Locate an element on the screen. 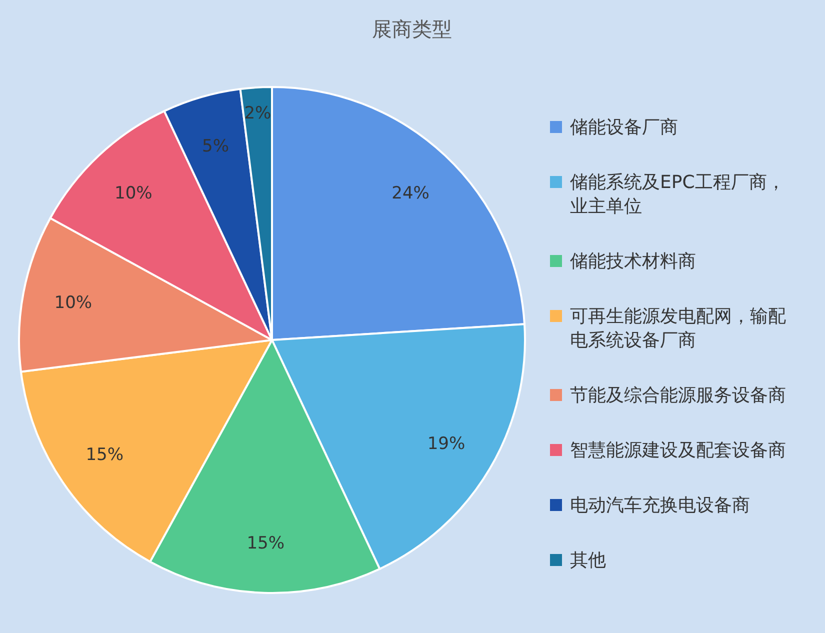  legend-label: 电动汽车充换电设备商 is located at coordinates (660, 505).